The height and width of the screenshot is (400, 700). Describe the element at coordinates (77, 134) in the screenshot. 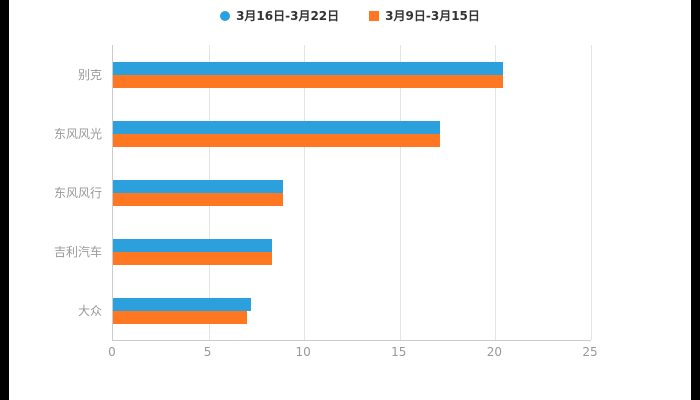

I see `y-axis-label: 东风风光` at that location.